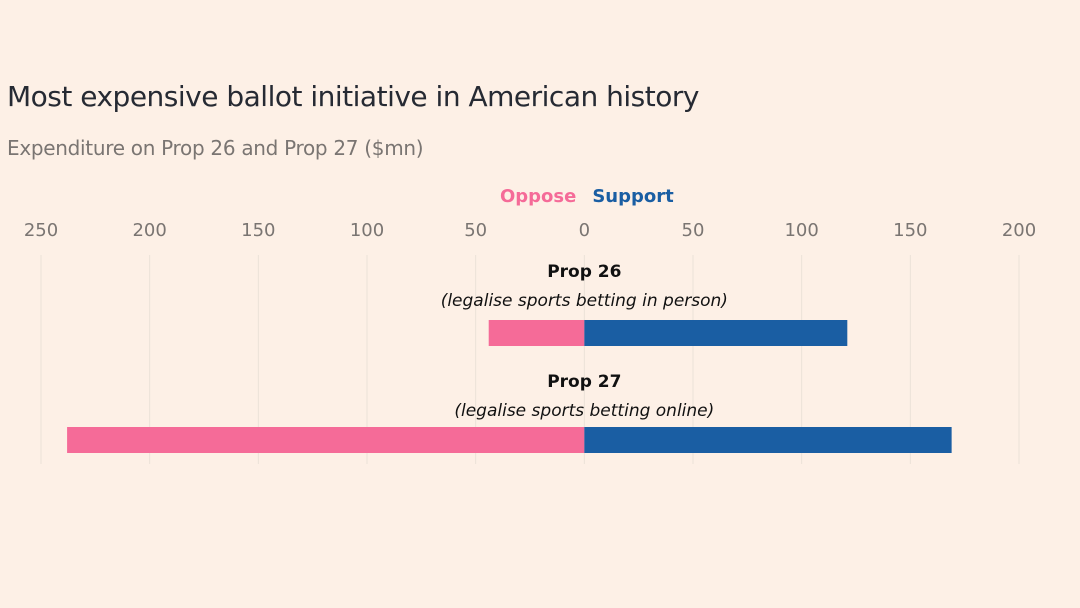 The width and height of the screenshot is (1080, 608). What do you see at coordinates (215, 148) in the screenshot?
I see `chart-subtitle: Expenditure on Prop 26 and Prop 27 ($mn)` at bounding box center [215, 148].